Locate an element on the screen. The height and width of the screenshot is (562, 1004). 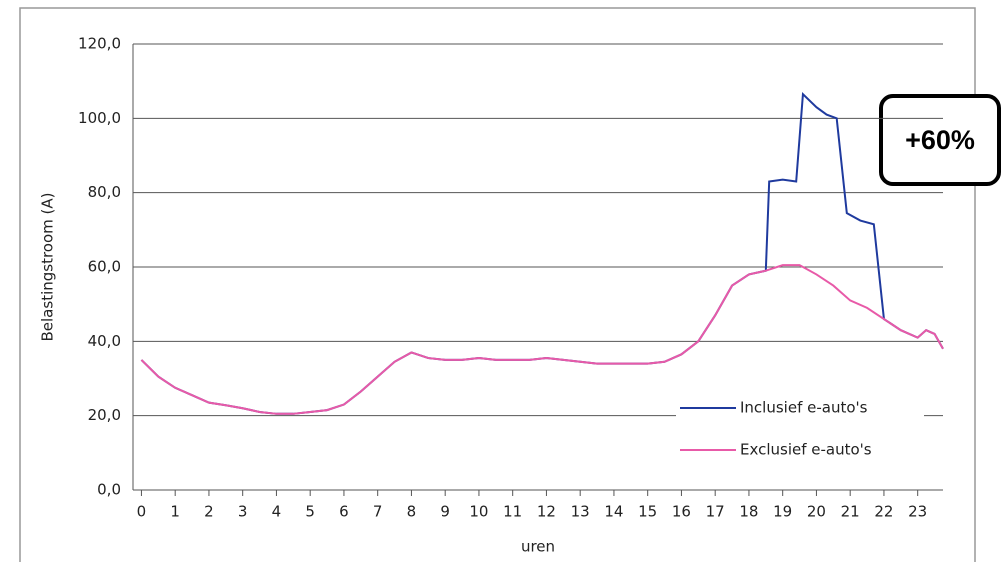
x-tick-label: 11 is located at coordinates (512, 512).